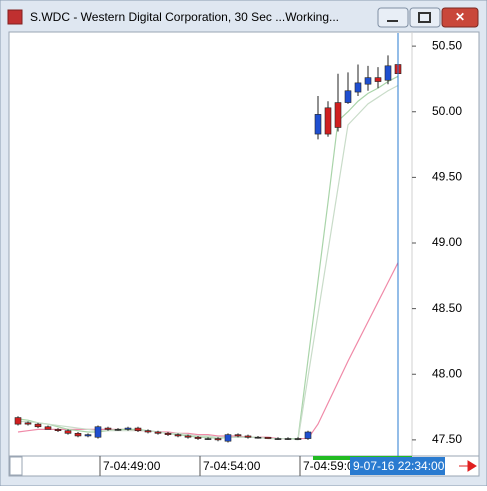 Image resolution: width=487 pixels, height=491 pixels. Describe the element at coordinates (15, 17) in the screenshot. I see `app-icon` at that location.